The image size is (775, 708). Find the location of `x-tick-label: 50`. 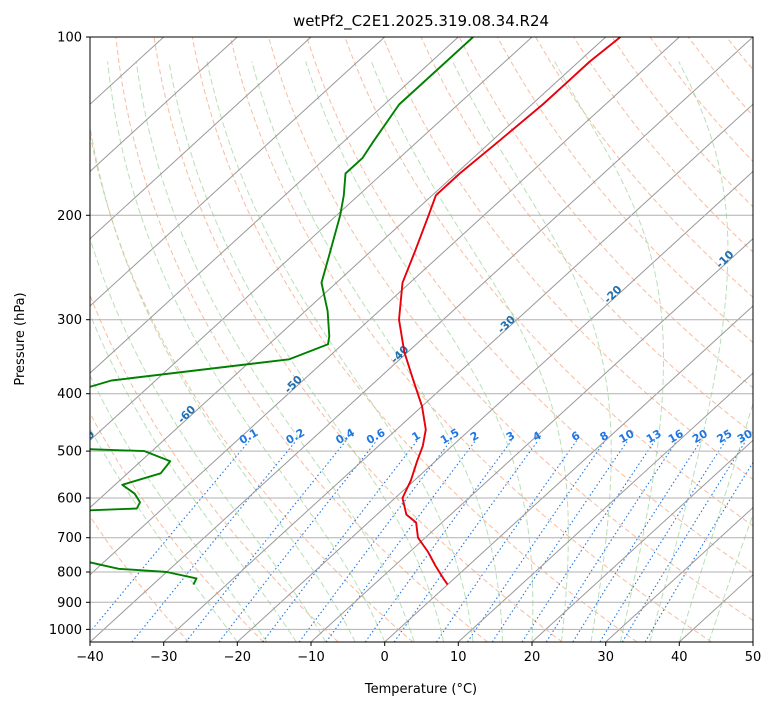

x-tick-label: 50 is located at coordinates (753, 657).